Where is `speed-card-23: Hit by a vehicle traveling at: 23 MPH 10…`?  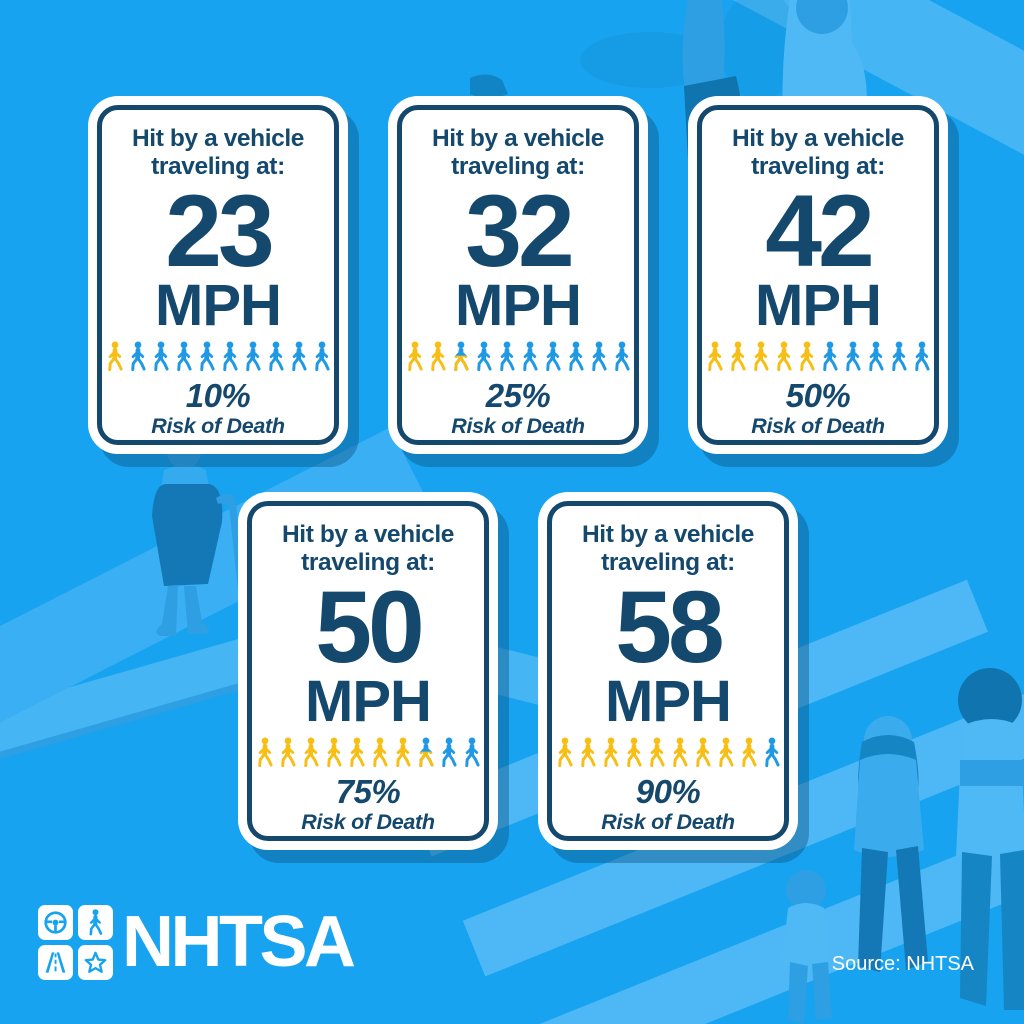 speed-card-23: Hit by a vehicle traveling at: 23 MPH 10… is located at coordinates (218, 275).